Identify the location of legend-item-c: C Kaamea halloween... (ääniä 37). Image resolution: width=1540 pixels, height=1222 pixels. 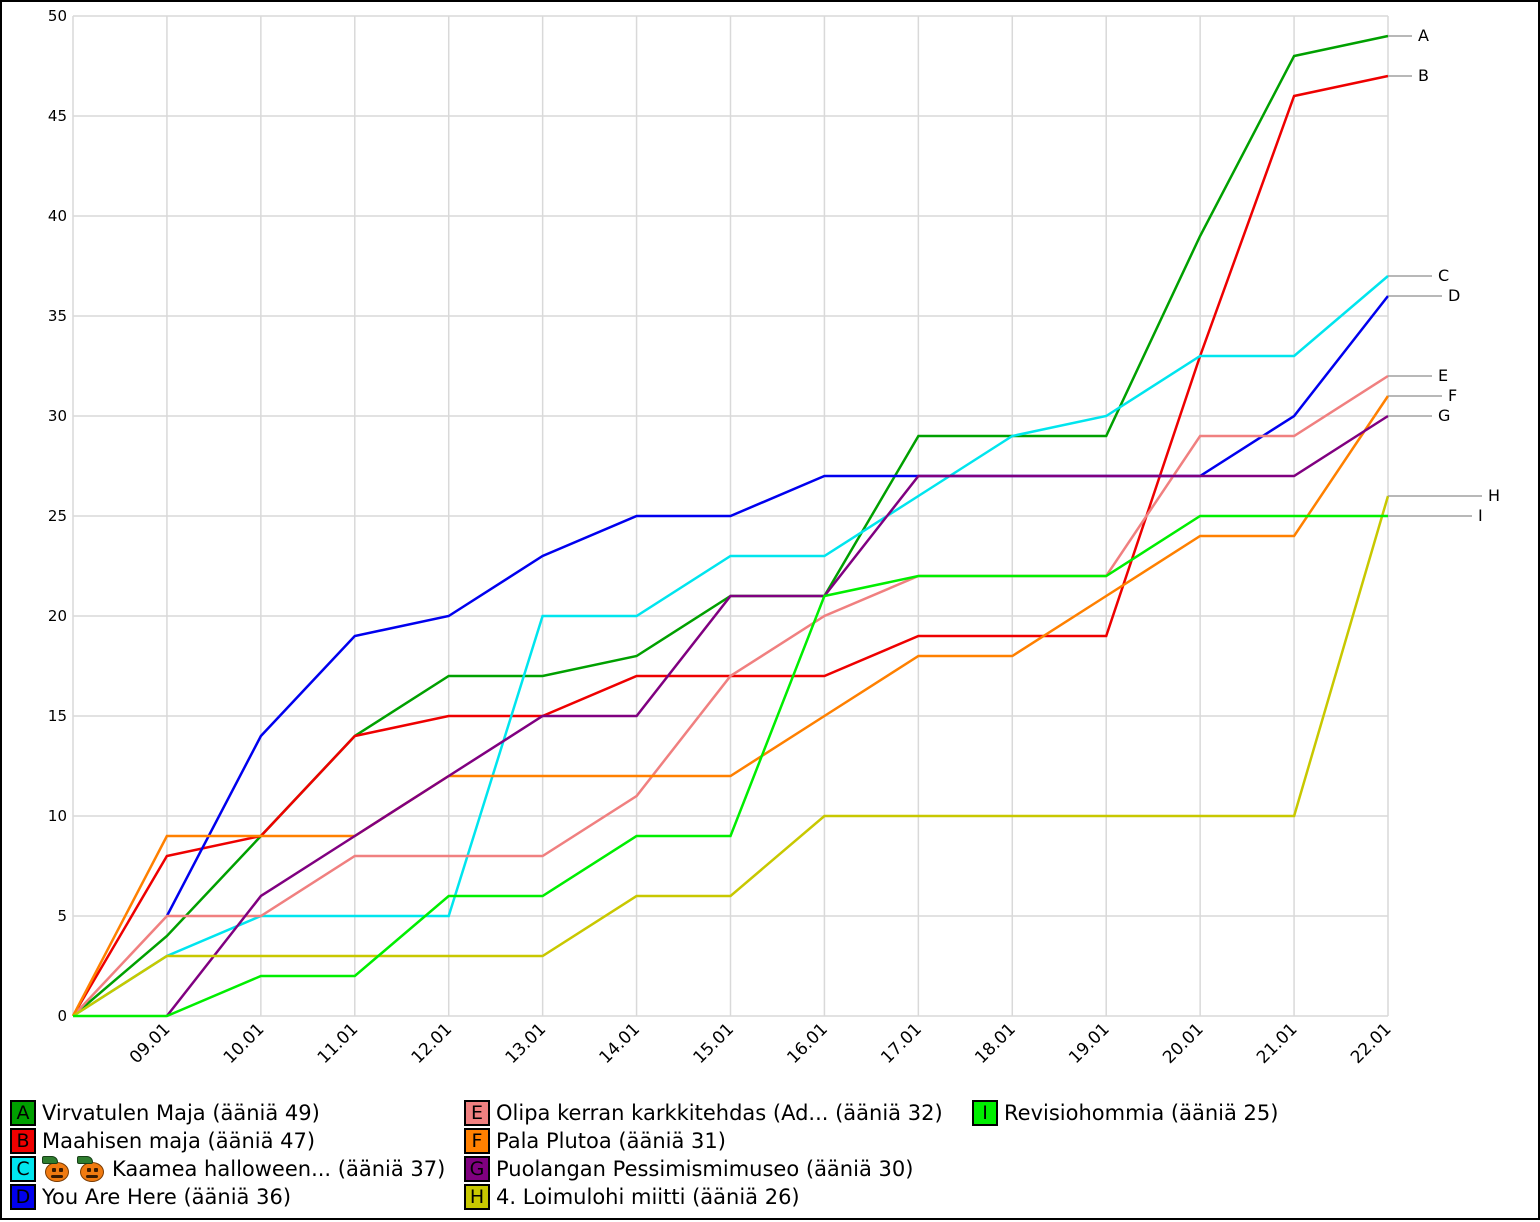
(227, 1169).